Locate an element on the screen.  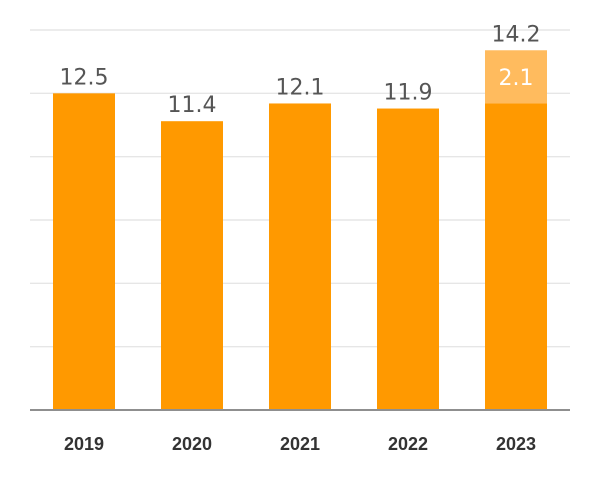
x-axis: 2019 2020 2021 2022 2023 is located at coordinates (300, 431).